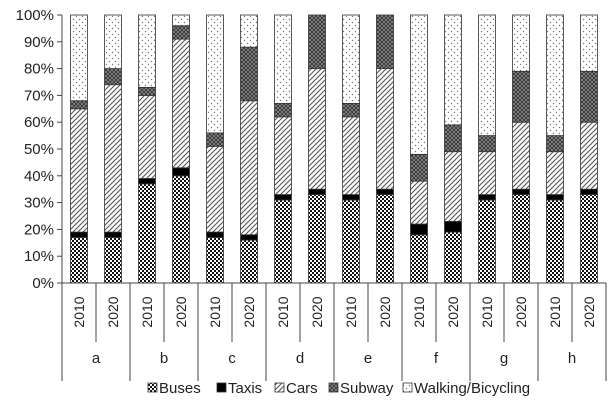  I want to click on x-group-label: b, so click(164, 358).